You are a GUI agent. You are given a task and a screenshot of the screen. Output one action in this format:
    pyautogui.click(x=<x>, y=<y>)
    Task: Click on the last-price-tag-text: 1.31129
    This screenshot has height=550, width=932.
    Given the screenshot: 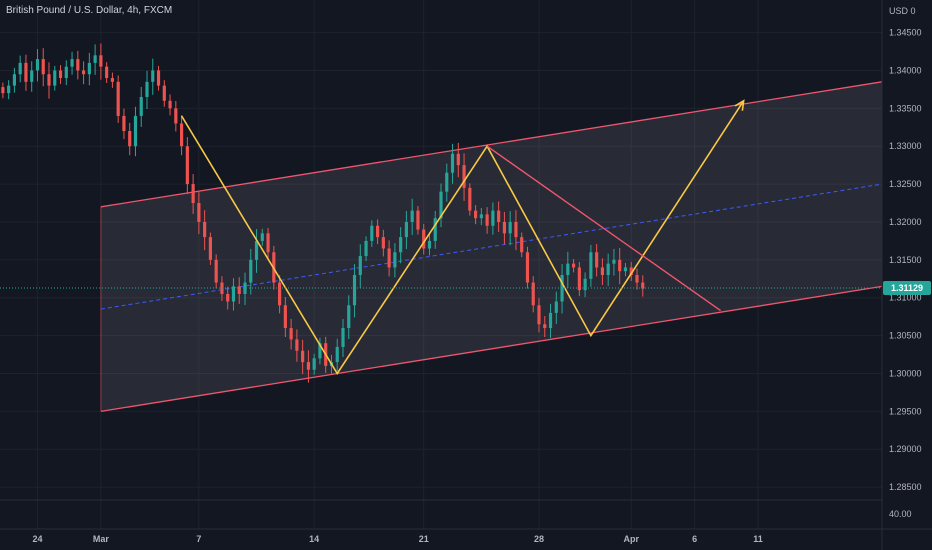 What is the action you would take?
    pyautogui.click(x=907, y=288)
    